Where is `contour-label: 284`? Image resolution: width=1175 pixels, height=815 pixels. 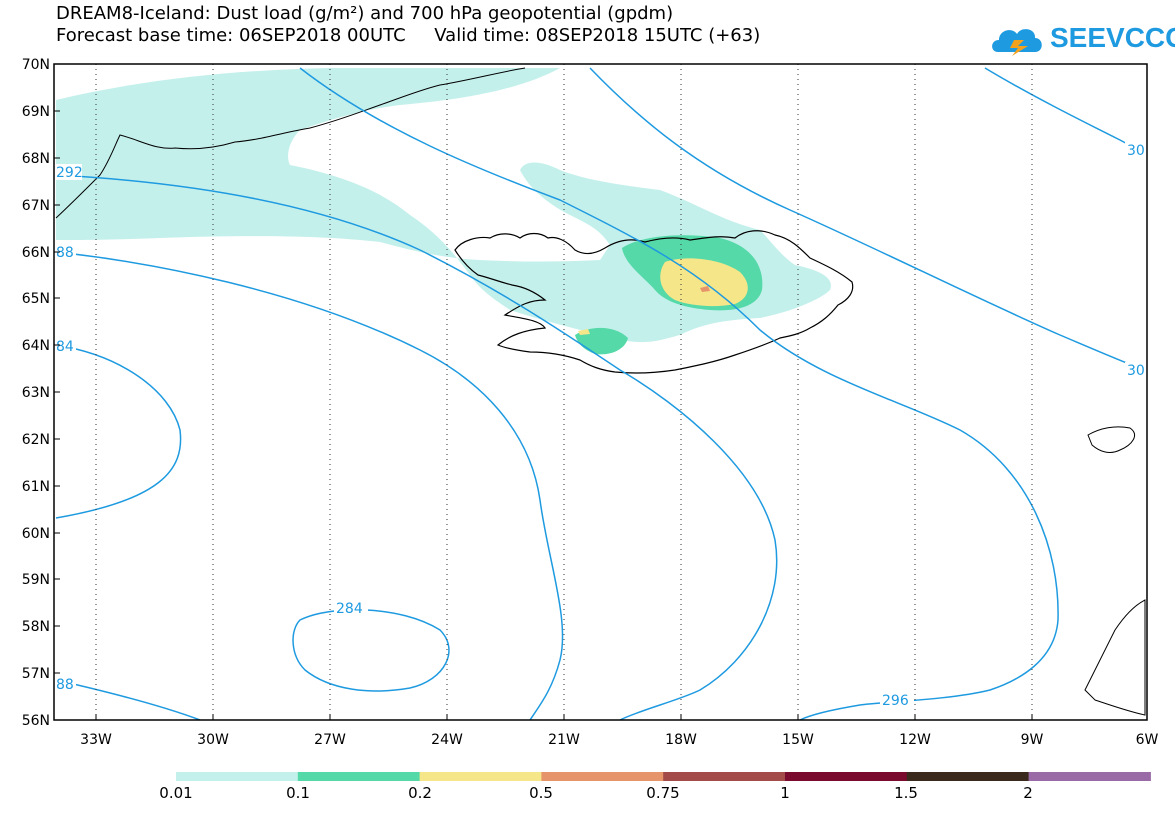 contour-label: 284 is located at coordinates (349, 609).